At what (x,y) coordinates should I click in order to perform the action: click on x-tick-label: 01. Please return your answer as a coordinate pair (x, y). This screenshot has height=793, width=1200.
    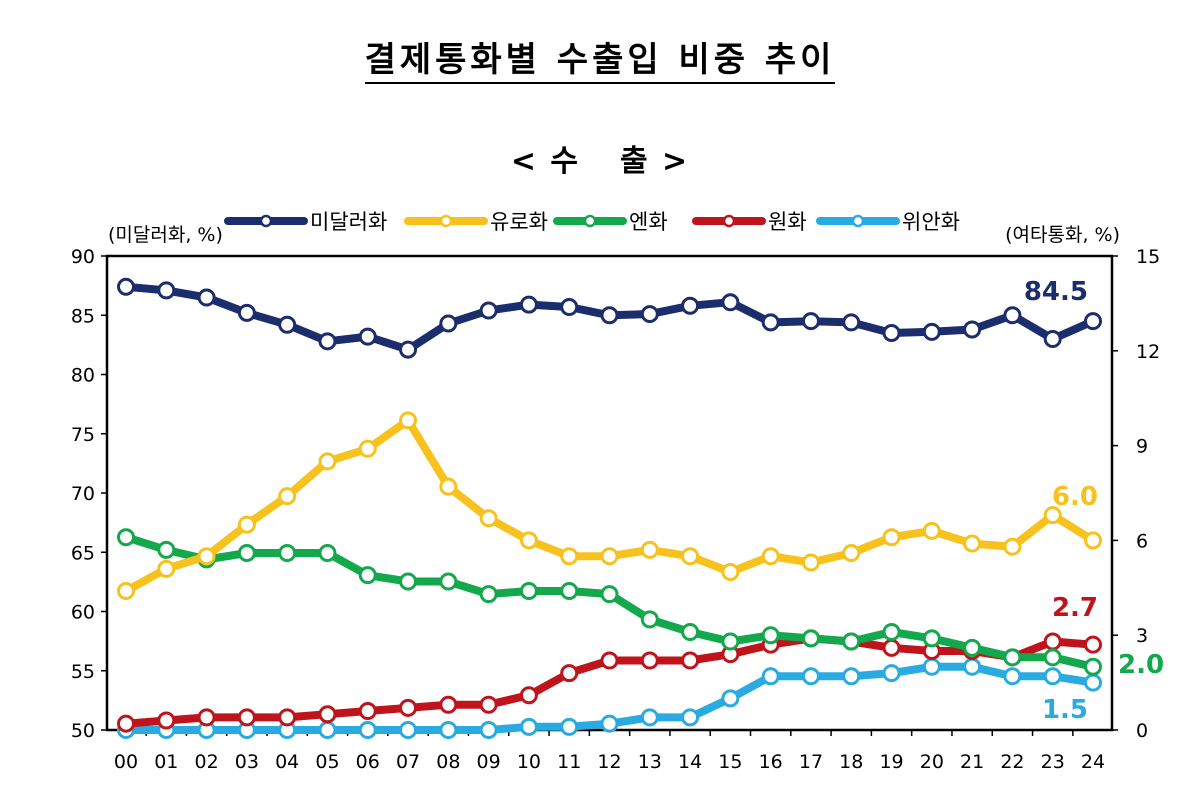
    Looking at the image, I should click on (166, 762).